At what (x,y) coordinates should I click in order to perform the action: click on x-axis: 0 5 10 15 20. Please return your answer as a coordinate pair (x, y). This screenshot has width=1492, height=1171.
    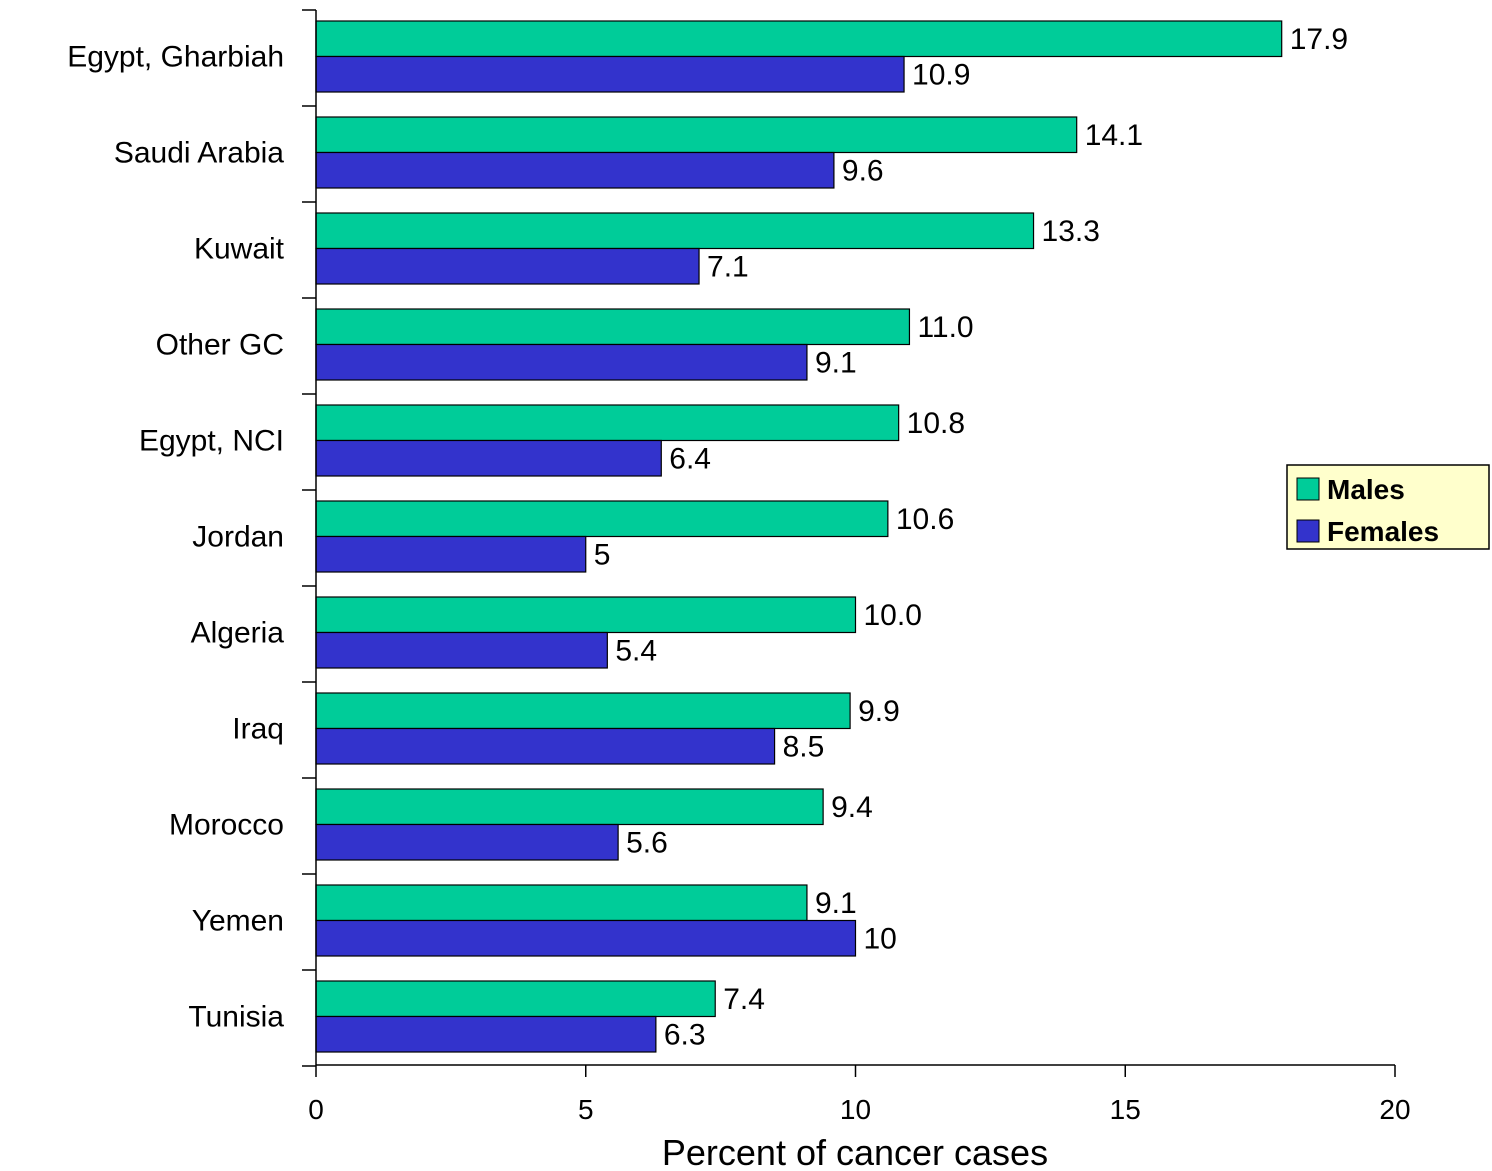
    Looking at the image, I should click on (859, 1094).